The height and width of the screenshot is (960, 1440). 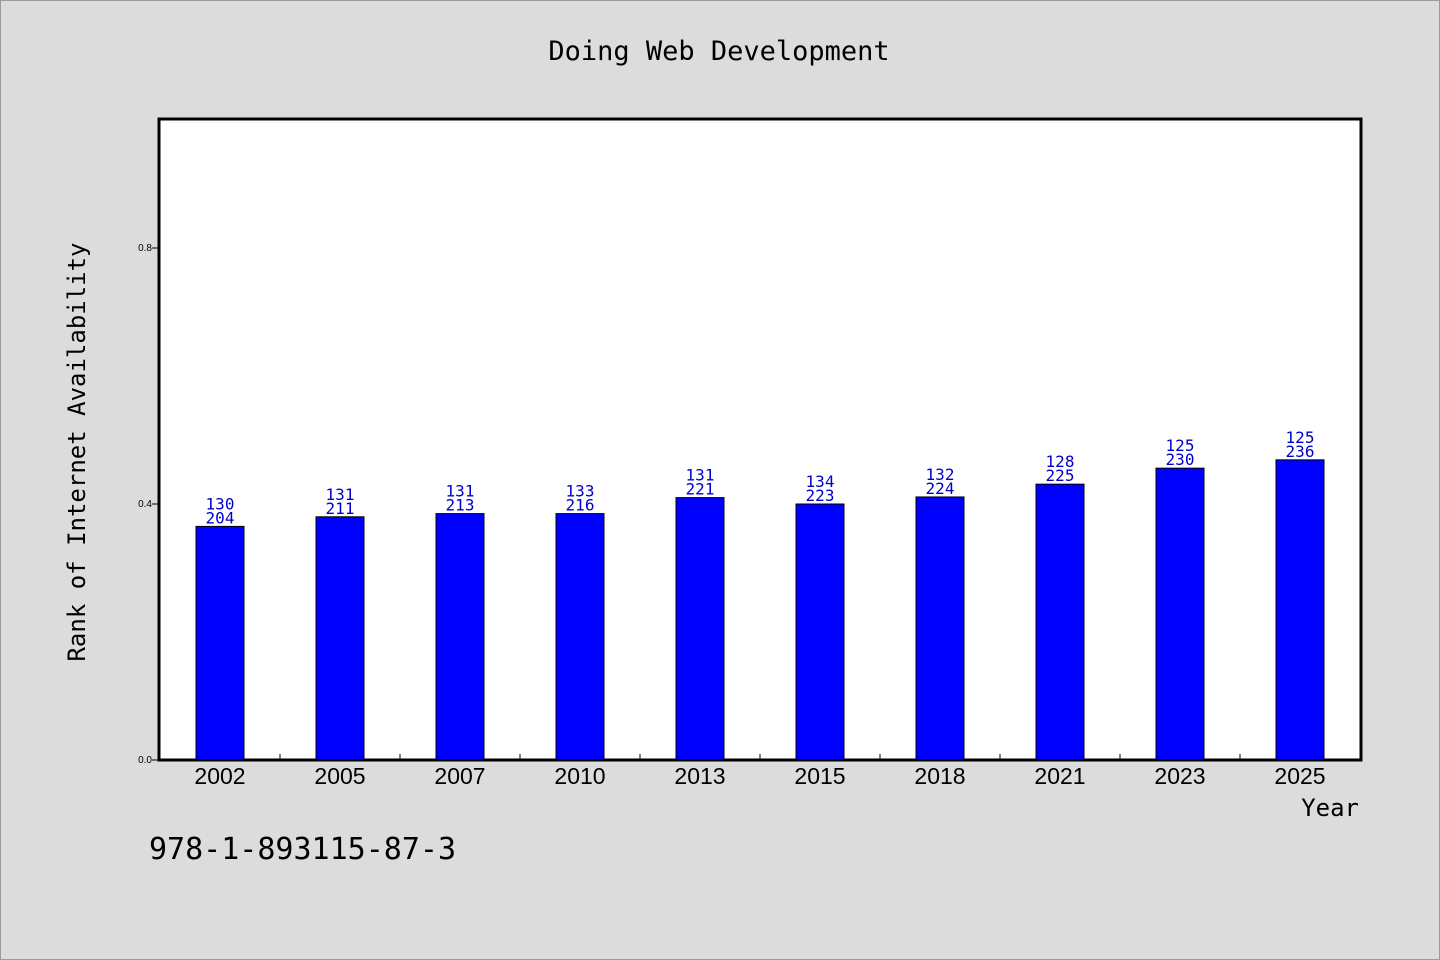 I want to click on data-label-bottom: 204, so click(x=220, y=517).